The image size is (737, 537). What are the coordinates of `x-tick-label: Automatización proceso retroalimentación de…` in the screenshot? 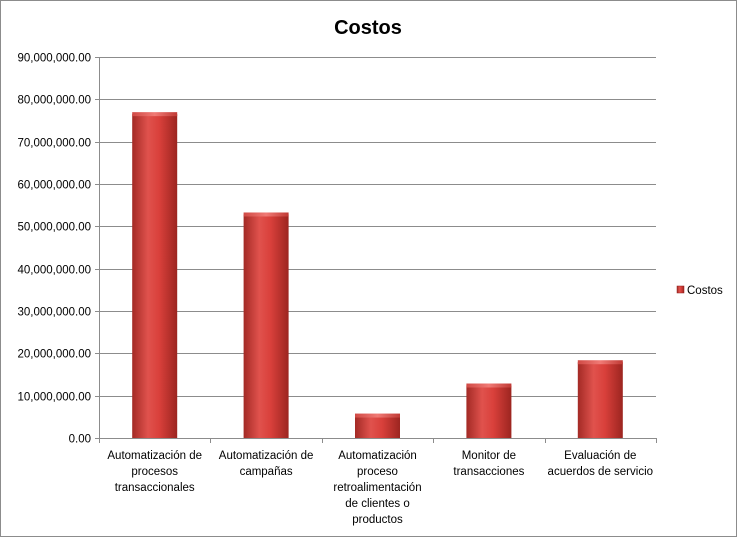 It's located at (377, 488).